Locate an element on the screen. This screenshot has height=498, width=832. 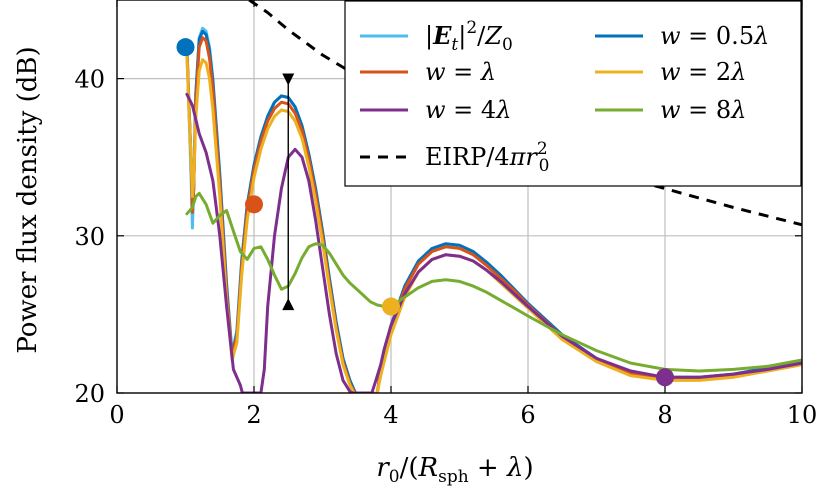
legend-label-w-8-lambda: w = 8λ is located at coordinates (703, 110).